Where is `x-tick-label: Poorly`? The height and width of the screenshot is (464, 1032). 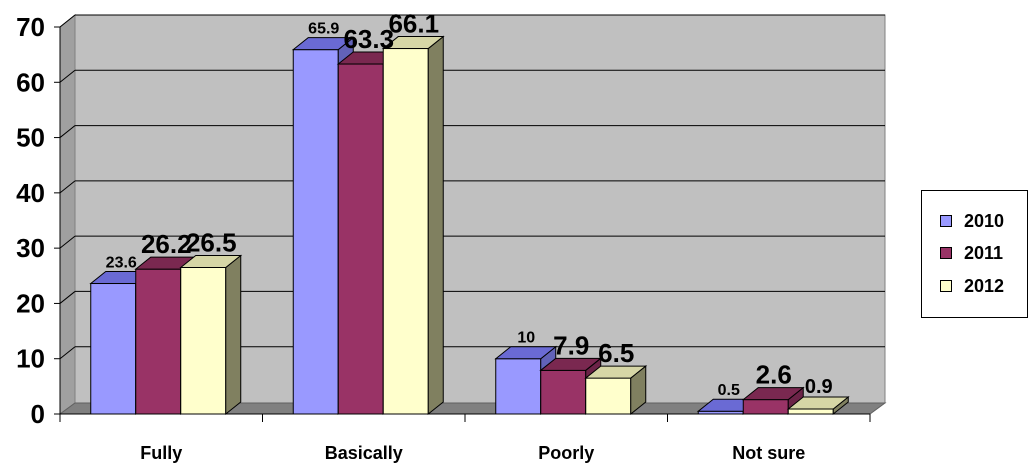
x-tick-label: Poorly is located at coordinates (566, 453).